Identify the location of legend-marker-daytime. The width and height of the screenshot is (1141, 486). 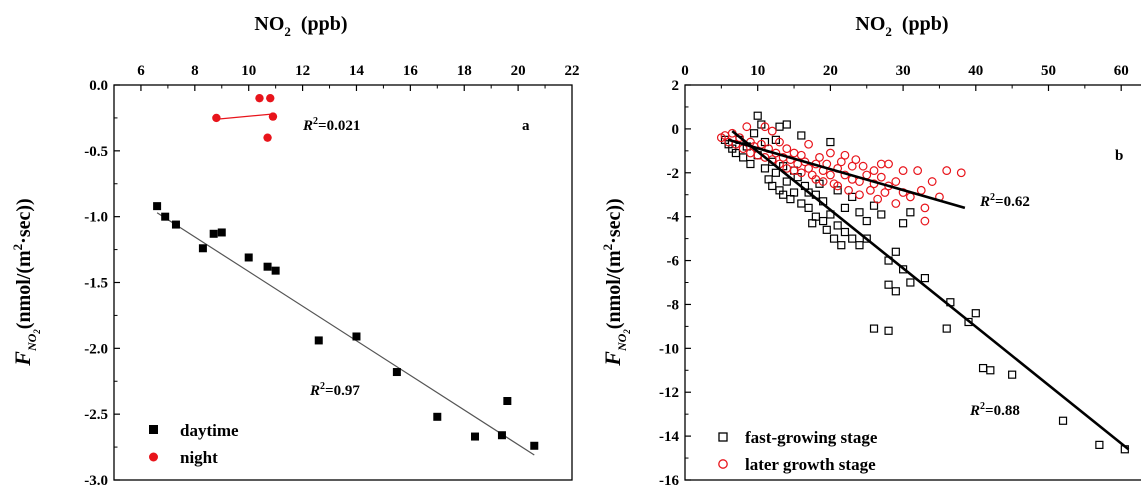
(153, 429).